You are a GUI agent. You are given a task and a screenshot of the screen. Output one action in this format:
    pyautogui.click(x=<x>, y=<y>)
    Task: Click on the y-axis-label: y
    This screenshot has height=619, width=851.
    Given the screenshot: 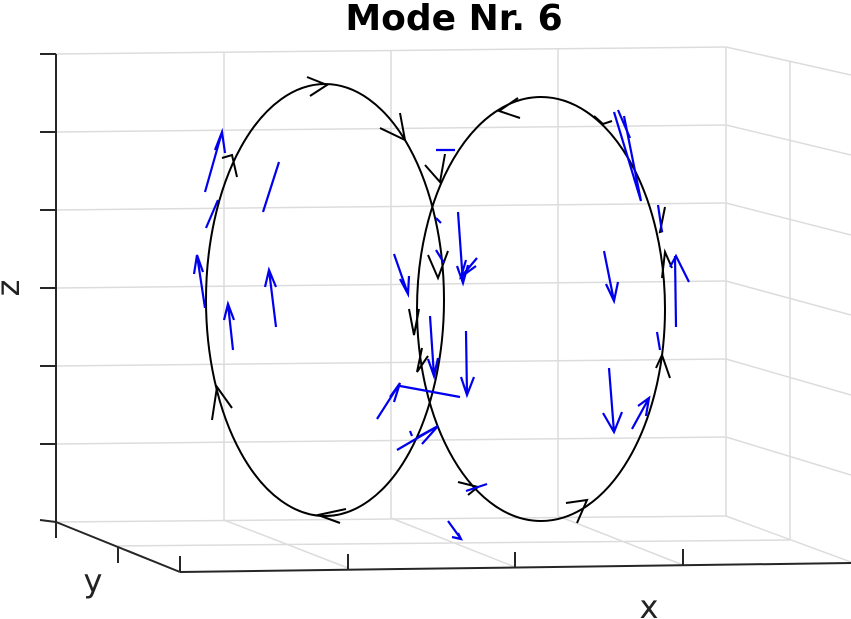 What is the action you would take?
    pyautogui.click(x=93, y=581)
    